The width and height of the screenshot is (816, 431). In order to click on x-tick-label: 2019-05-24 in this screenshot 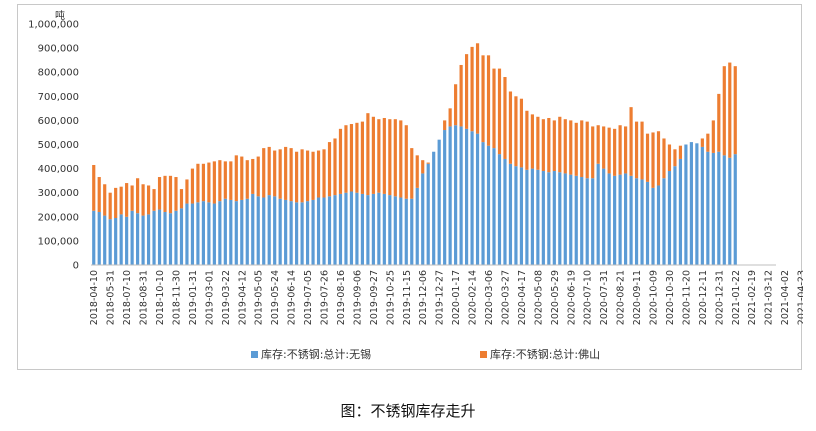, I will do `click(275, 297)`.